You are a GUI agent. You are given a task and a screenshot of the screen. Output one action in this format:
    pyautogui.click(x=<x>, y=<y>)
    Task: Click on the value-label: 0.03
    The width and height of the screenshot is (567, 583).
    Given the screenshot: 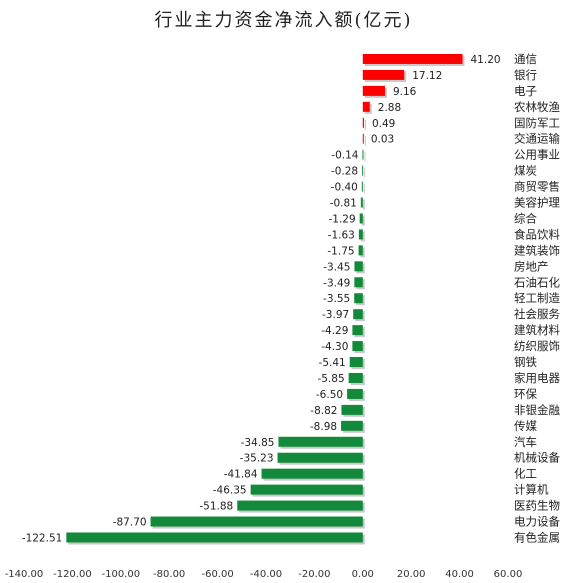 What is the action you would take?
    pyautogui.click(x=382, y=140)
    